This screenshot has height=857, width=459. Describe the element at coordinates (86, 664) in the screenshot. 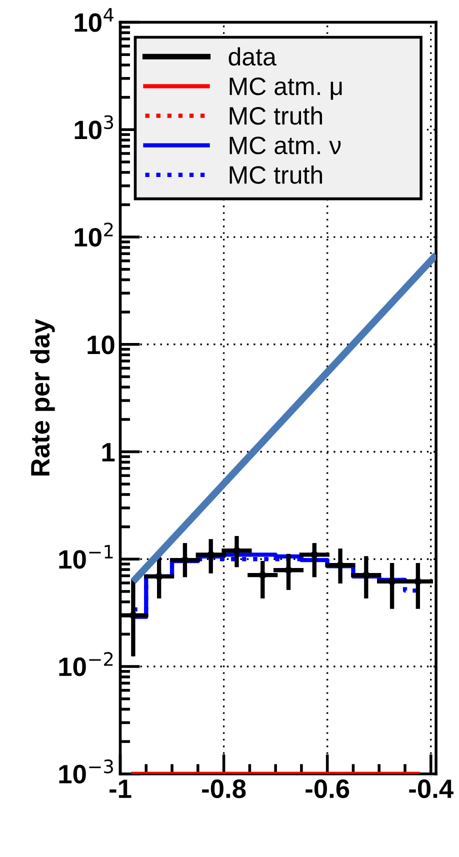

I see `y-tick-label: 10$^{−2}$` at that location.